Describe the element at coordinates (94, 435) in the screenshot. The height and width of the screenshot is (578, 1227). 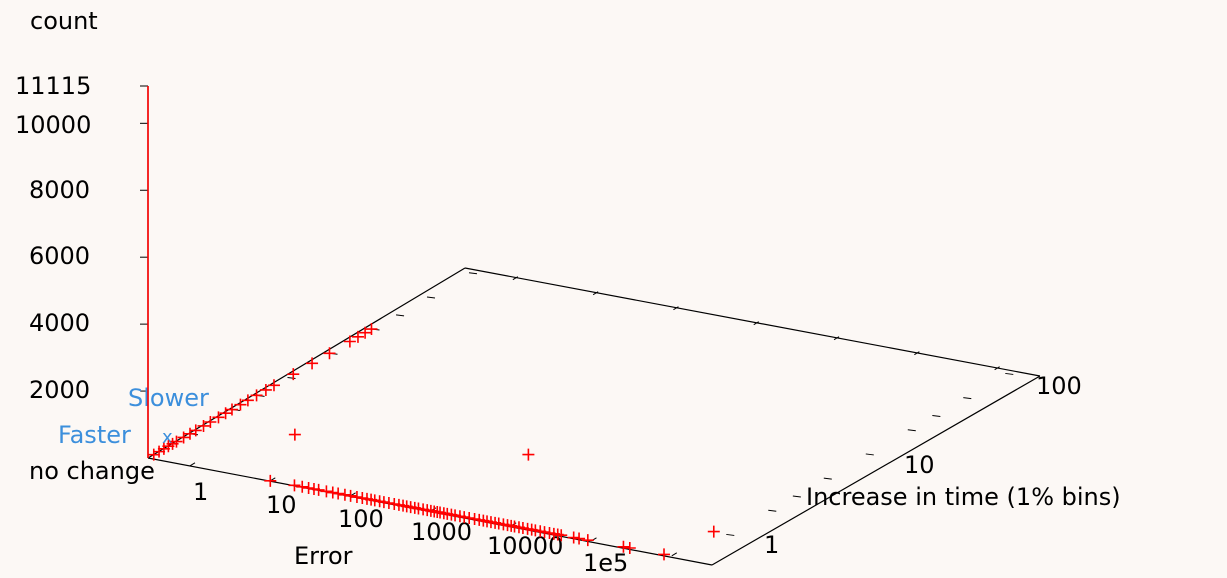
I see `faster-annotation: Faster` at that location.